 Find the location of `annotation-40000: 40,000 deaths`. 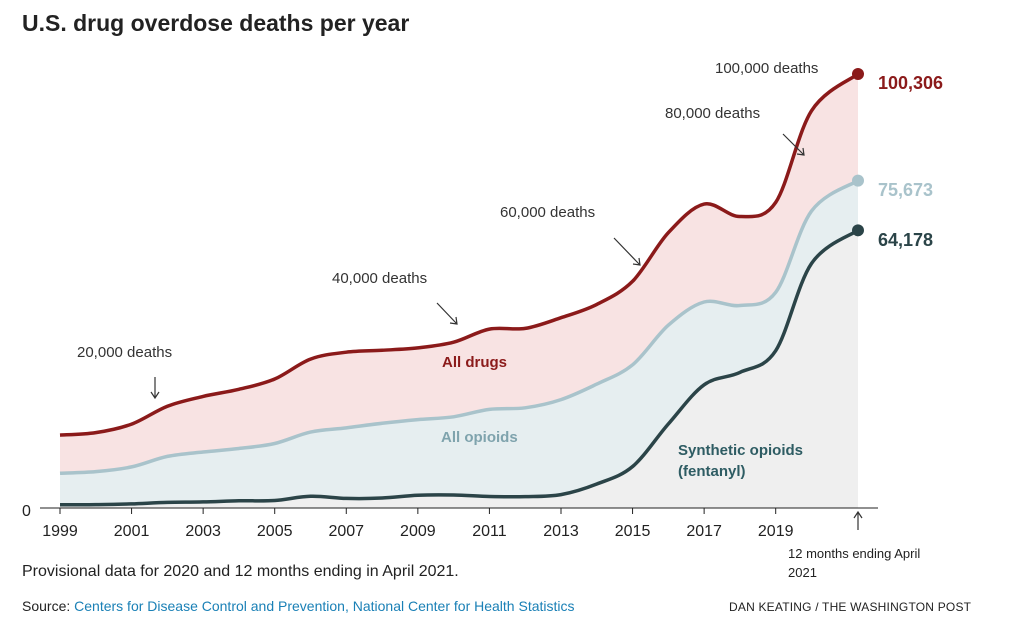

annotation-40000: 40,000 deaths is located at coordinates (379, 278).